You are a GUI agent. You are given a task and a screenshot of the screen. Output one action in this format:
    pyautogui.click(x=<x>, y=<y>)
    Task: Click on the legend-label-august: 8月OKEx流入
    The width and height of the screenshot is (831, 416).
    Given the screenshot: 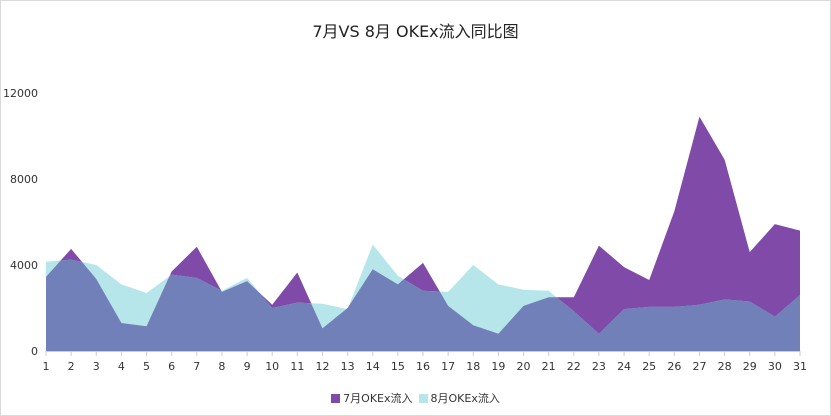 What is the action you would take?
    pyautogui.click(x=465, y=398)
    